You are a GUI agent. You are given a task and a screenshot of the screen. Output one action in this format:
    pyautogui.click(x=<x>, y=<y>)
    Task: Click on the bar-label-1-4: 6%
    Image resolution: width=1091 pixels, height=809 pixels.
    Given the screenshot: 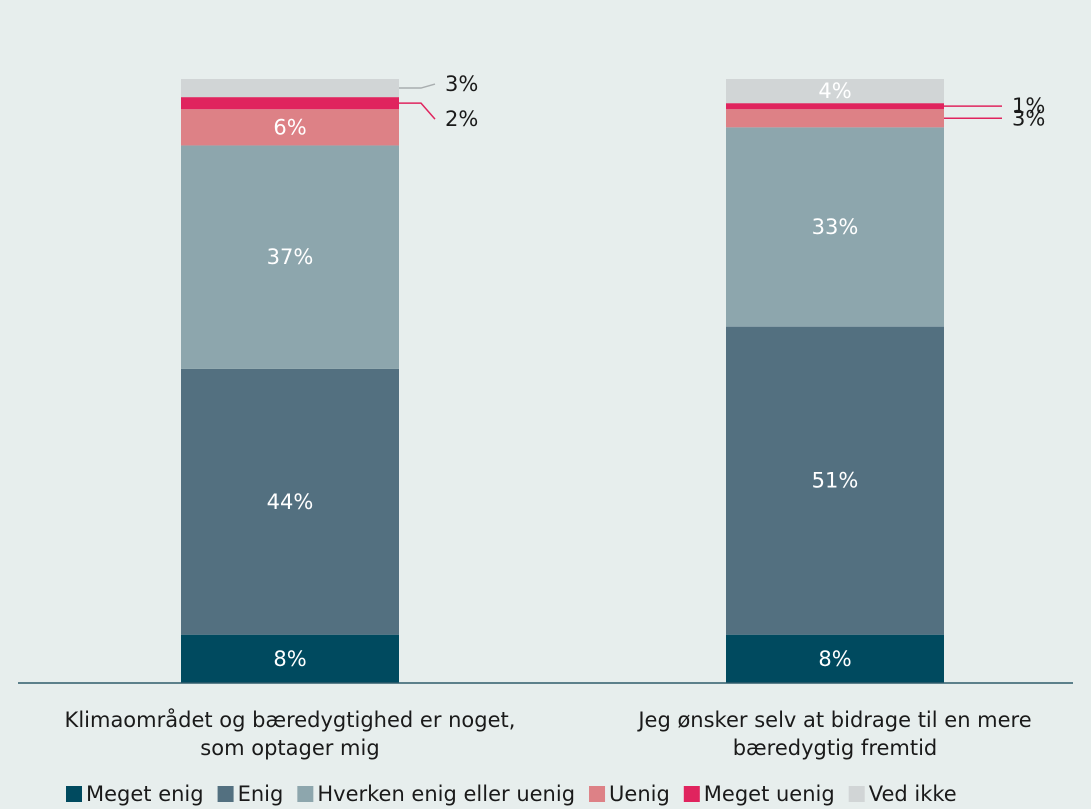 What is the action you would take?
    pyautogui.click(x=289, y=127)
    